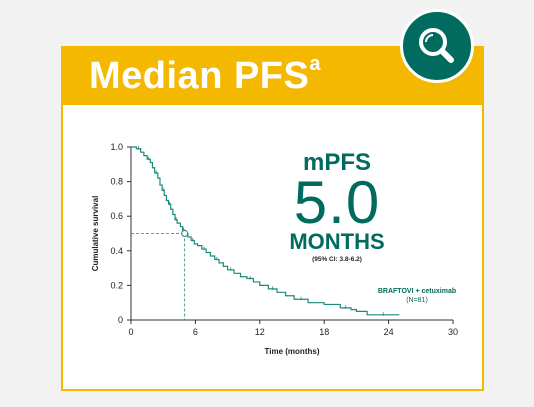  What do you see at coordinates (417, 300) in the screenshot?
I see `series-n: (N=81)` at bounding box center [417, 300].